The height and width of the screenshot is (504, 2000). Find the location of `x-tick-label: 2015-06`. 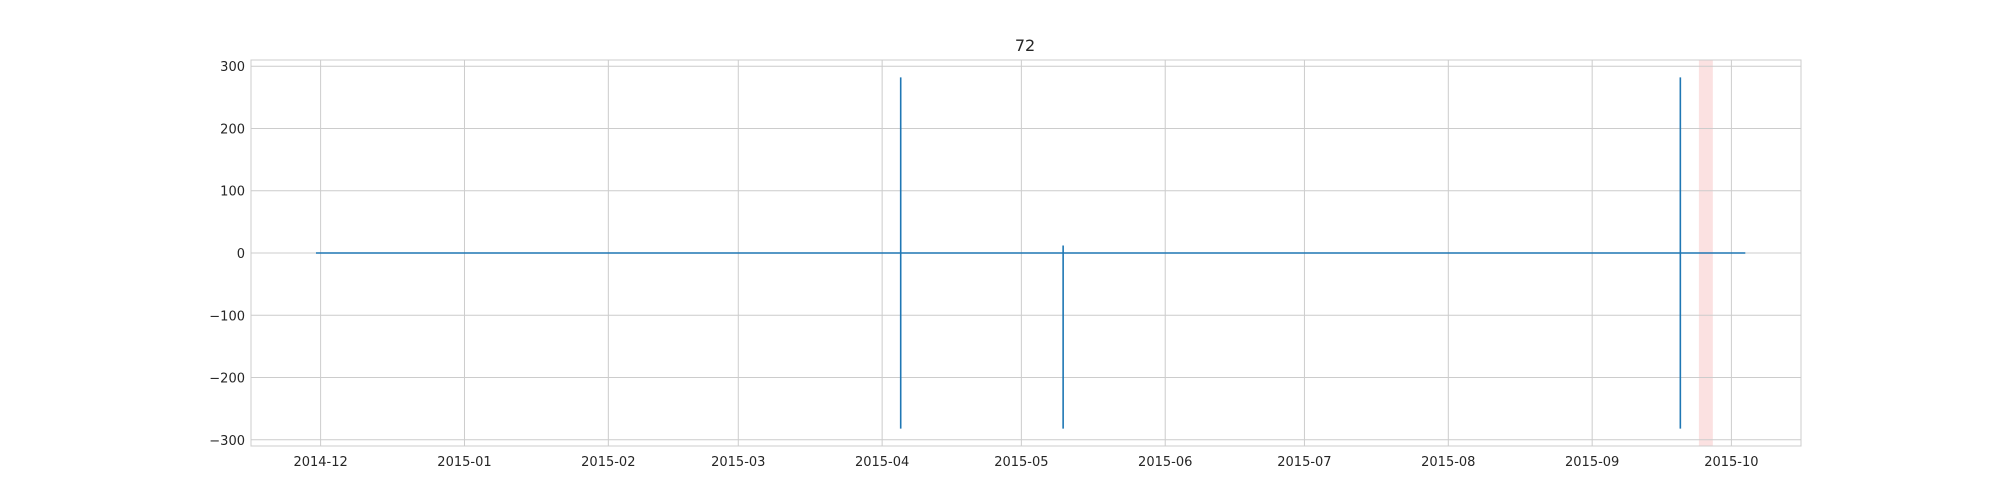

x-tick-label: 2015-06 is located at coordinates (1165, 462).